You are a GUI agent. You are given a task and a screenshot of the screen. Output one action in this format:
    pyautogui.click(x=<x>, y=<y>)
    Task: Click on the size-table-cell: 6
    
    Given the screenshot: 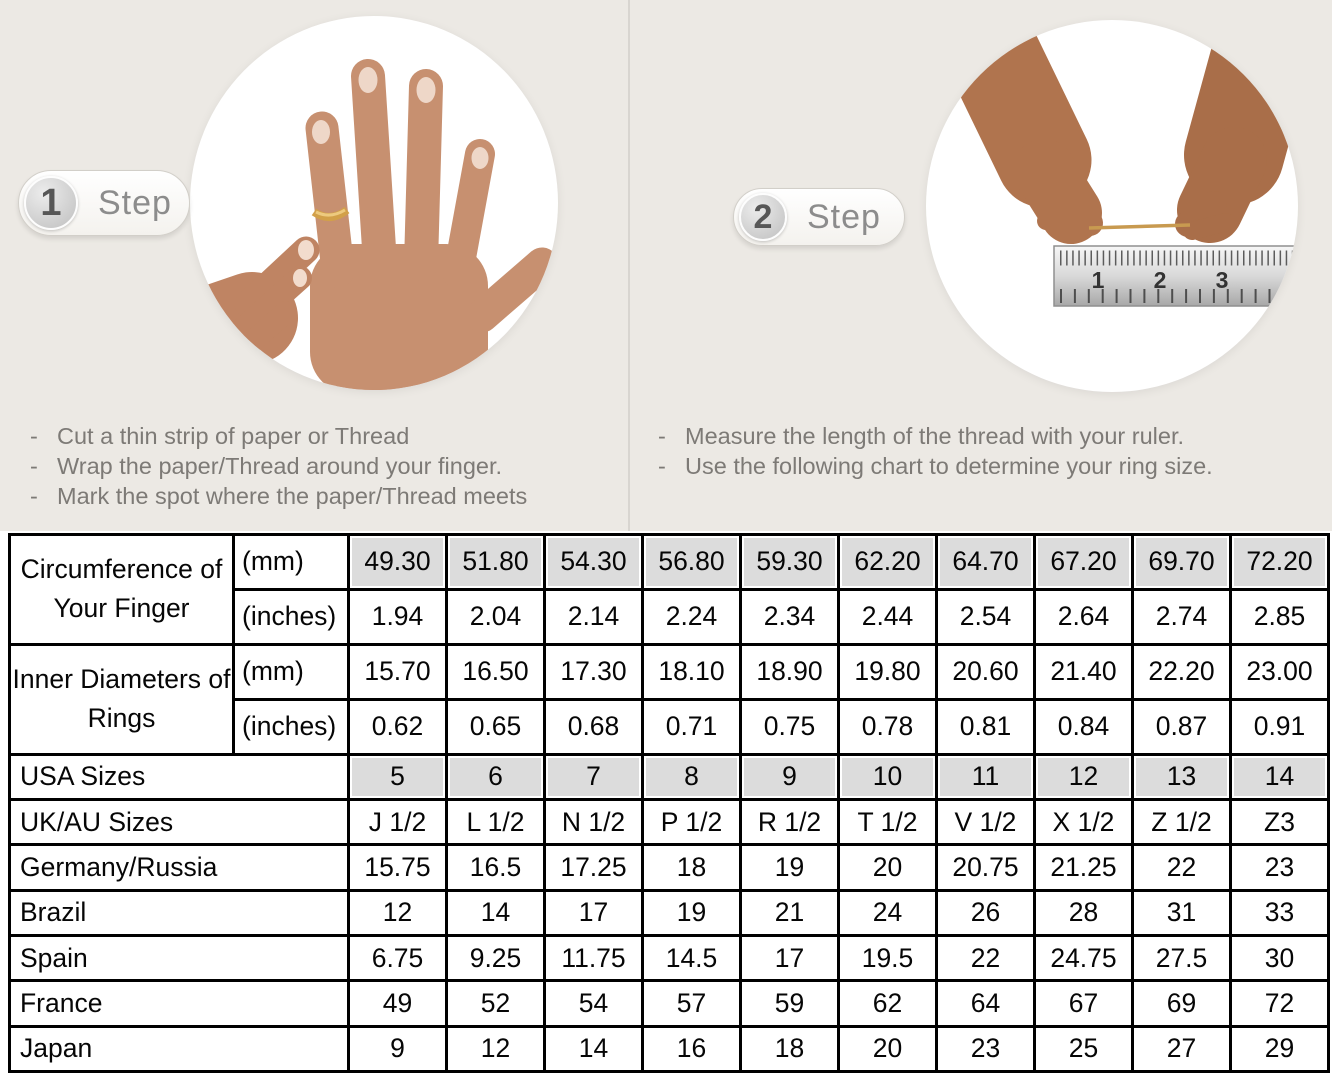 What is the action you would take?
    pyautogui.click(x=495, y=777)
    